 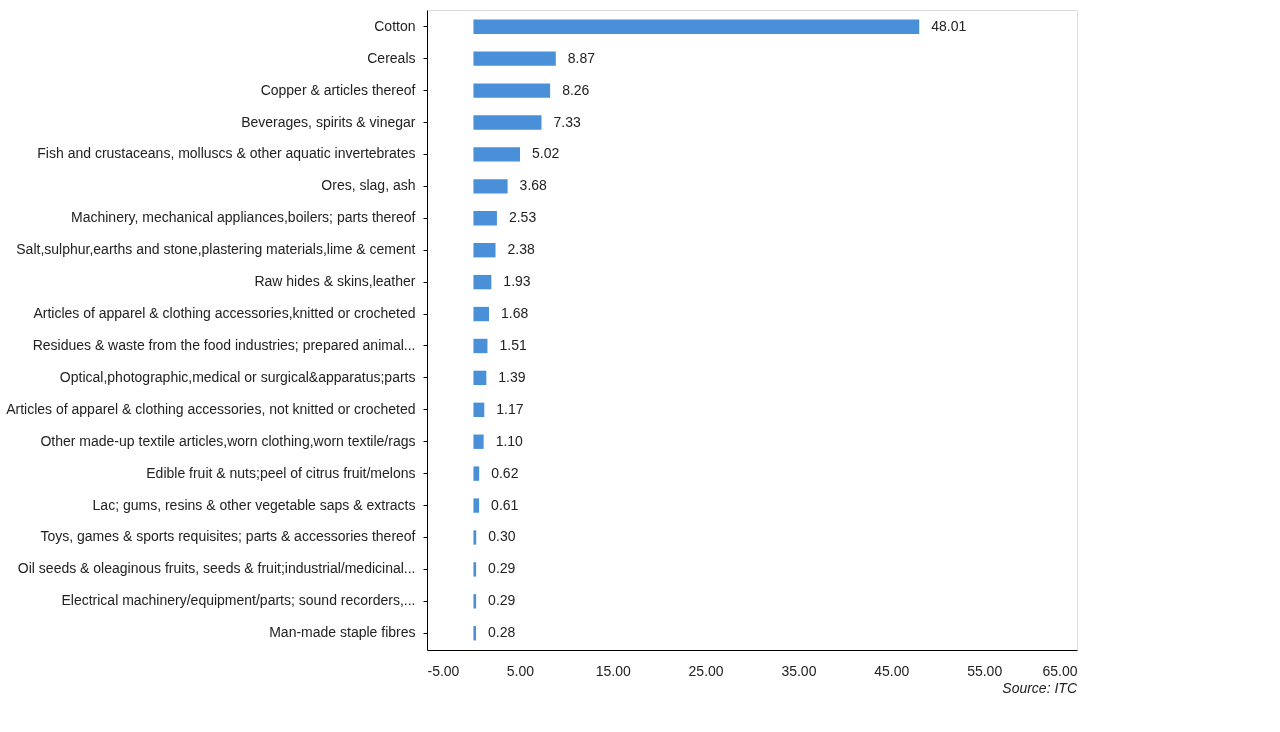 What do you see at coordinates (509, 440) in the screenshot?
I see `data-label: 1.10` at bounding box center [509, 440].